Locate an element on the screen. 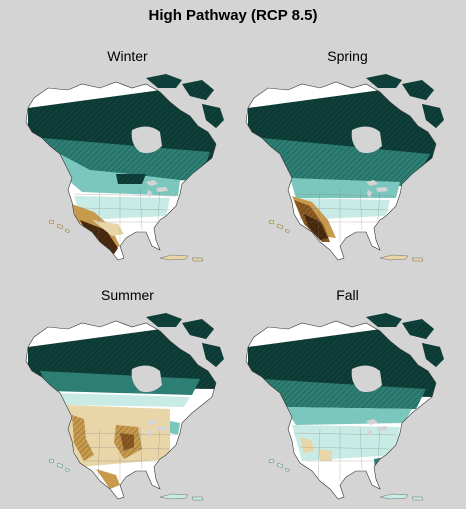 Image resolution: width=466 pixels, height=509 pixels. significance-hatch-fall is located at coordinates (344, 394).